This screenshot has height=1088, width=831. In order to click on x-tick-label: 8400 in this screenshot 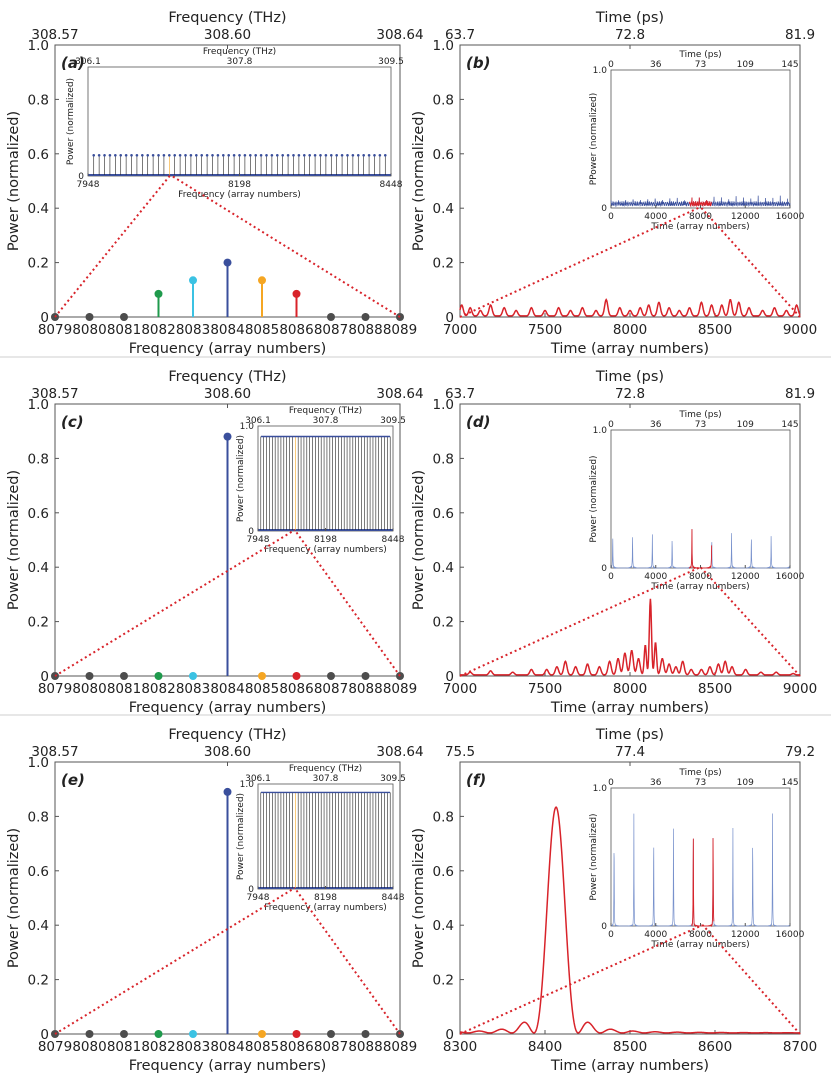, I will do `click(545, 1047)`.